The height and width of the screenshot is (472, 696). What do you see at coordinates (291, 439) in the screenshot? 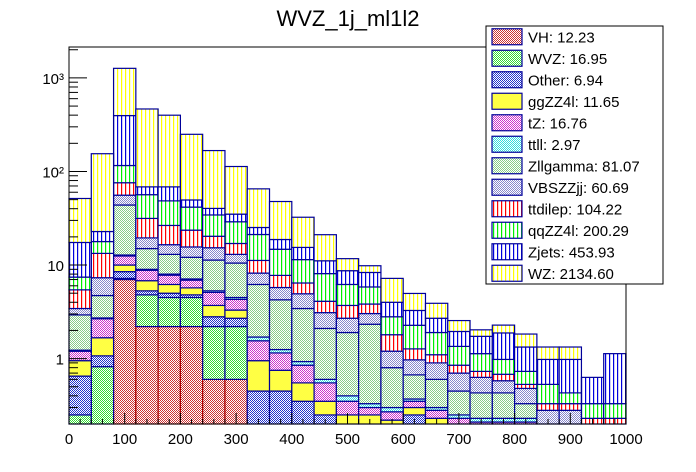
I see `x-tick-label: 400` at bounding box center [291, 439].